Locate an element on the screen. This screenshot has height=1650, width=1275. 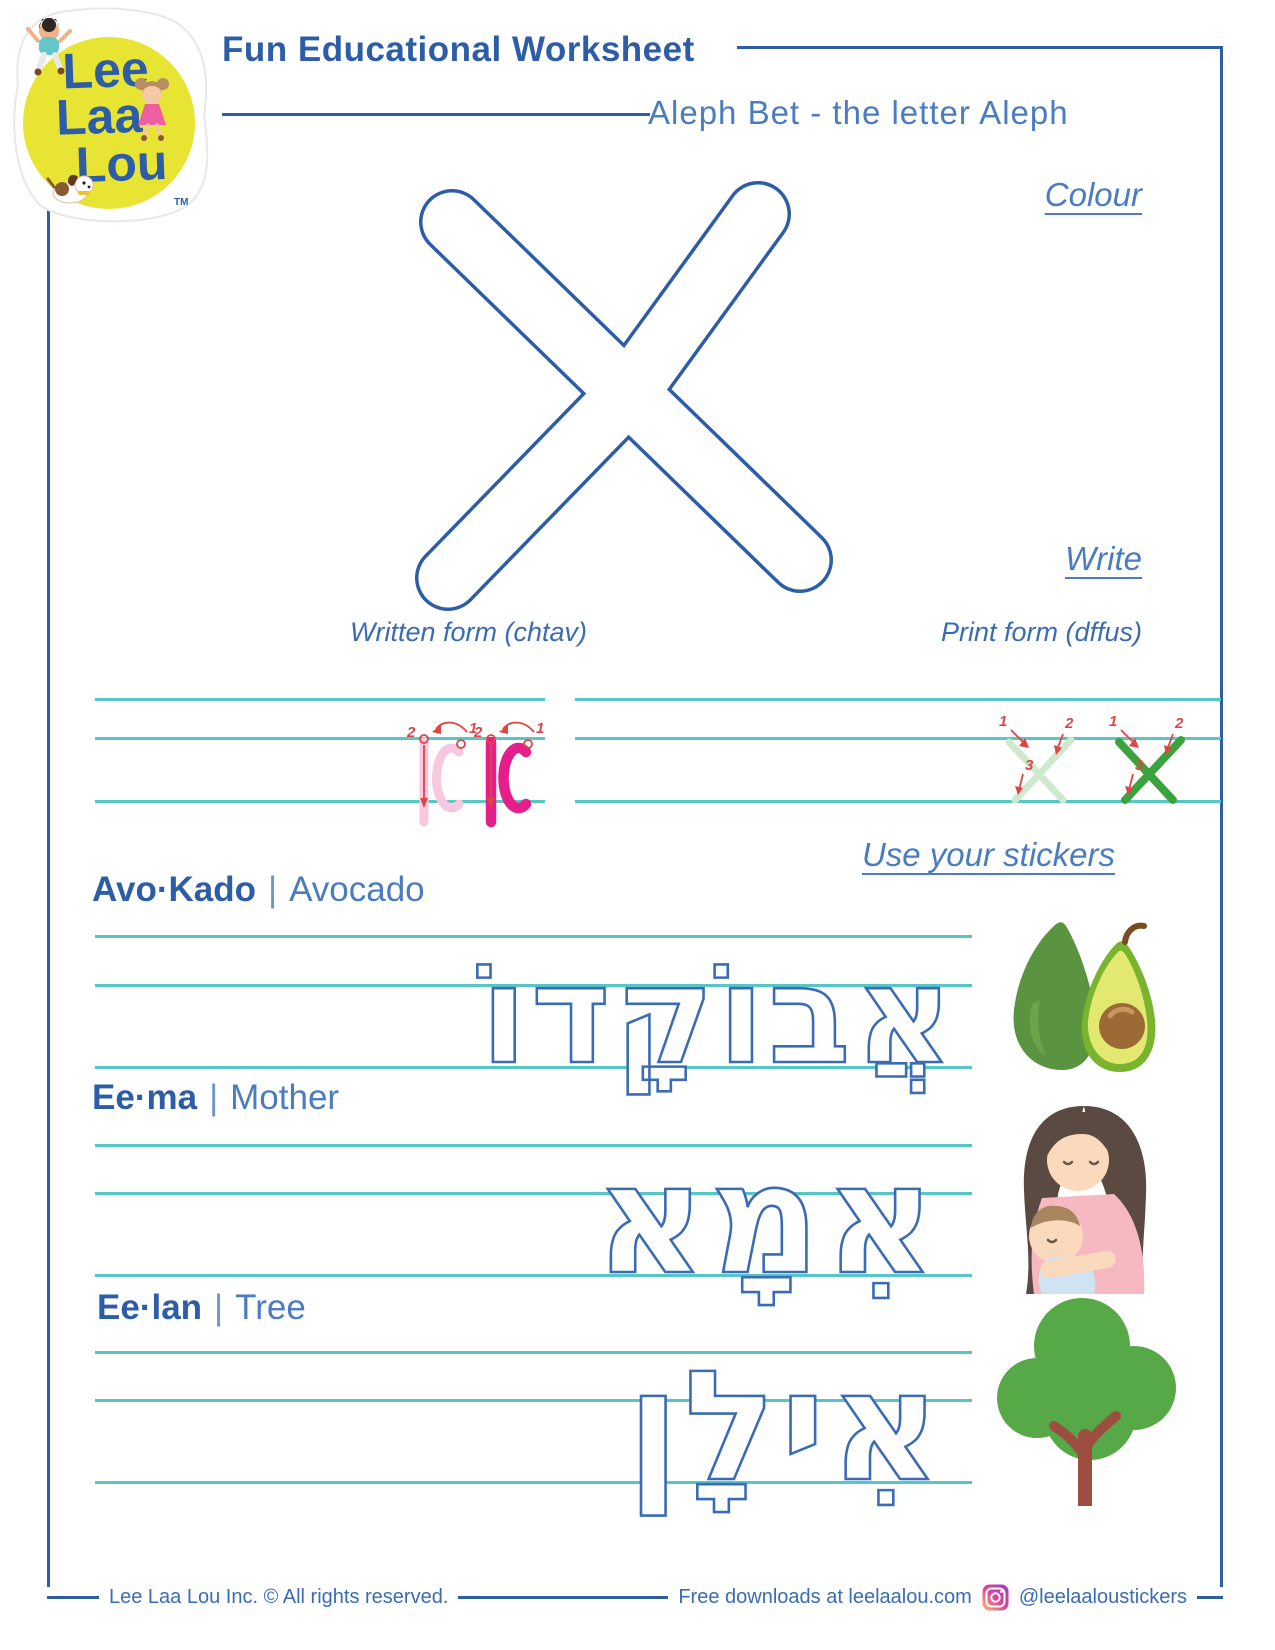
leelaalou-logo: Lee Laa Lou TM is located at coordinates (111, 115).